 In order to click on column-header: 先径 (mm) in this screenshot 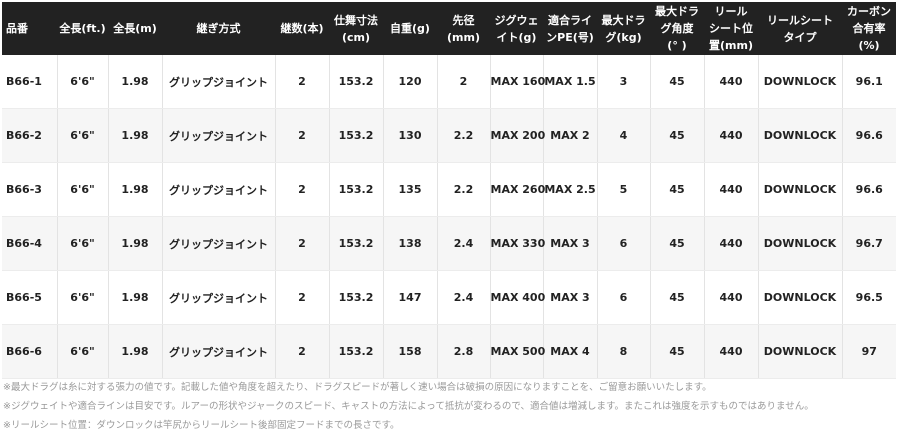, I will do `click(463, 28)`.